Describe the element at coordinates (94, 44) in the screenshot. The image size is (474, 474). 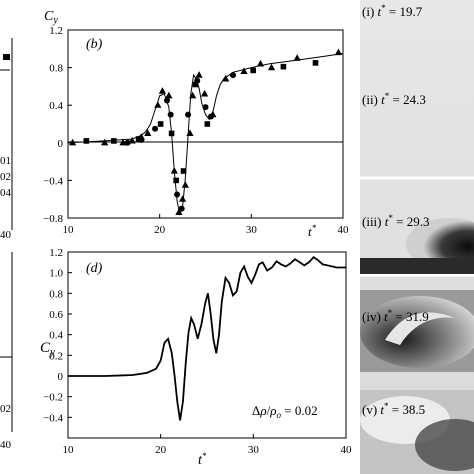
I see `panel-b-tag: (b)` at that location.